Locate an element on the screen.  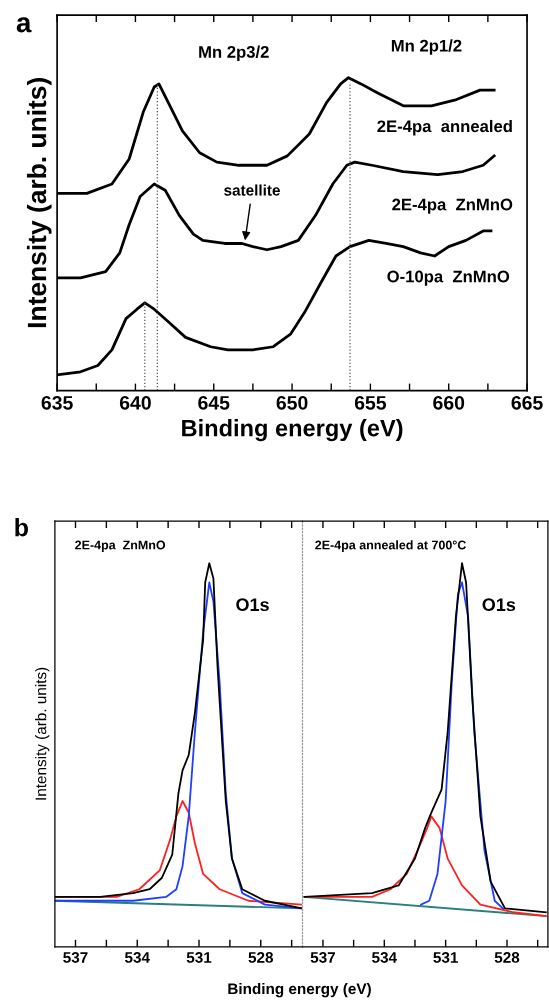
chart-title: 2E-4pa annealed at 700°C is located at coordinates (391, 546).